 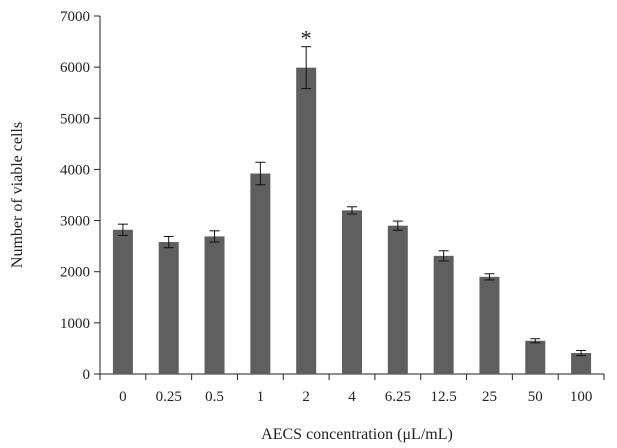 What do you see at coordinates (75, 170) in the screenshot?
I see `y-tick-label: 4000` at bounding box center [75, 170].